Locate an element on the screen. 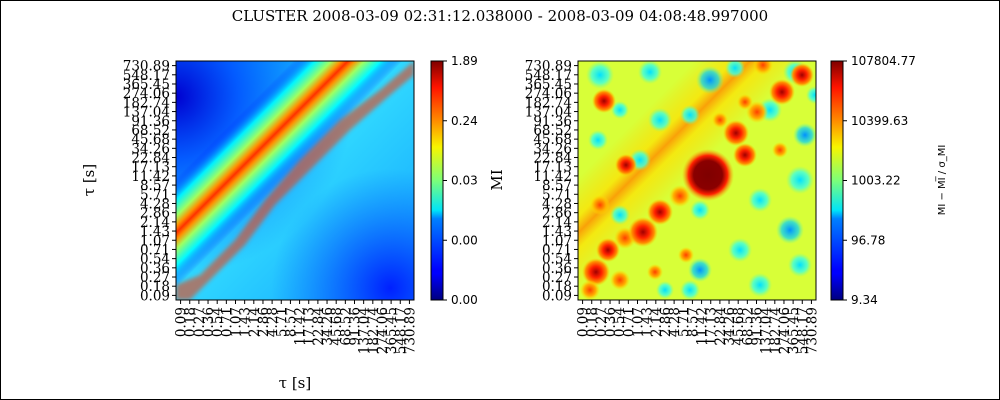 This screenshot has width=1000, height=400. x-tick-label: 8.57 is located at coordinates (291, 322).